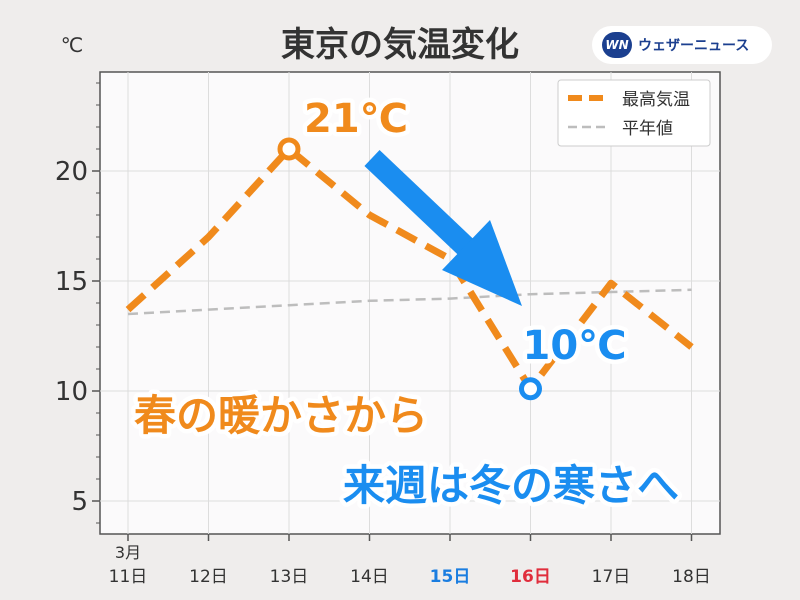 The image size is (800, 600). What do you see at coordinates (530, 389) in the screenshot?
I see `min-temp-point` at bounding box center [530, 389].